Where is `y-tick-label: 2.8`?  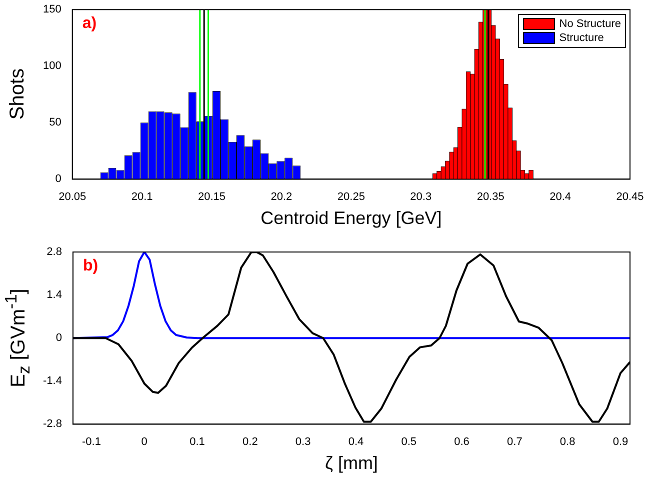
y-tick-label: 2.8 is located at coordinates (54, 252).